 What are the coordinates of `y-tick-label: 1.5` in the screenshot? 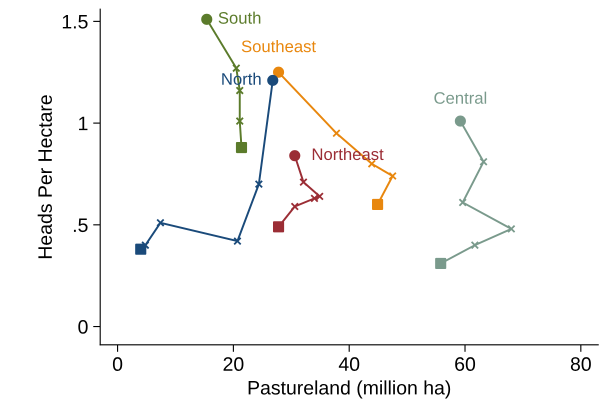 It's located at (75, 22).